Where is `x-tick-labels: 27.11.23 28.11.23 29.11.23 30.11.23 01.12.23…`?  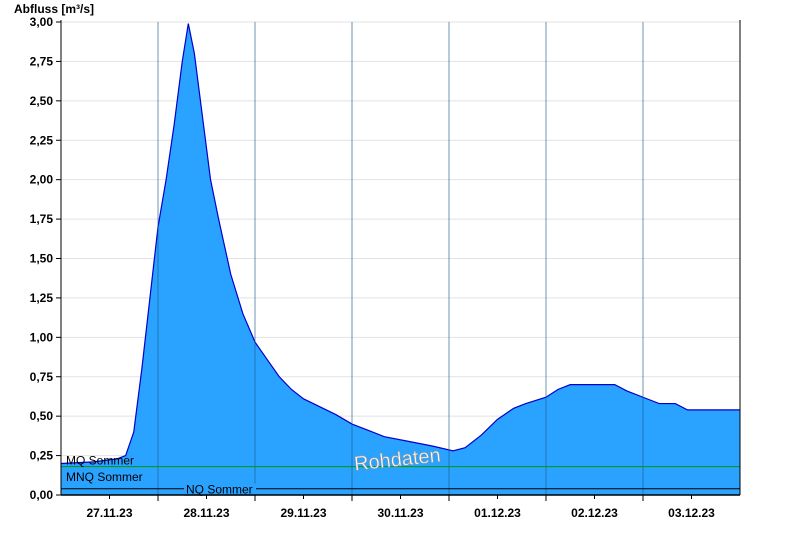
x-tick-labels: 27.11.23 28.11.23 29.11.23 30.11.23 01.12.23… is located at coordinates (400, 513).